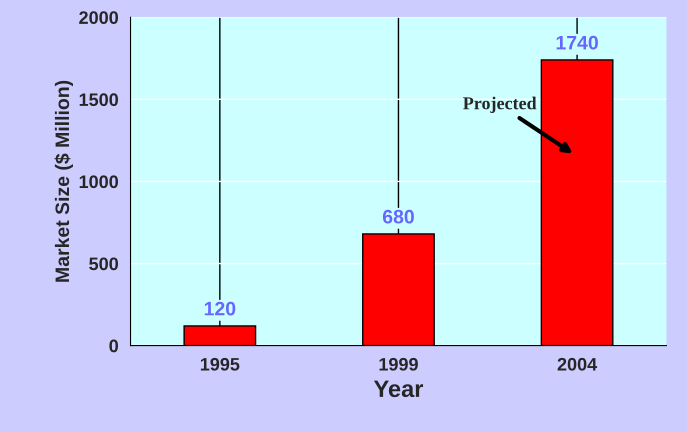 The image size is (687, 432). What do you see at coordinates (103, 263) in the screenshot?
I see `y-tick-label: 500` at bounding box center [103, 263].